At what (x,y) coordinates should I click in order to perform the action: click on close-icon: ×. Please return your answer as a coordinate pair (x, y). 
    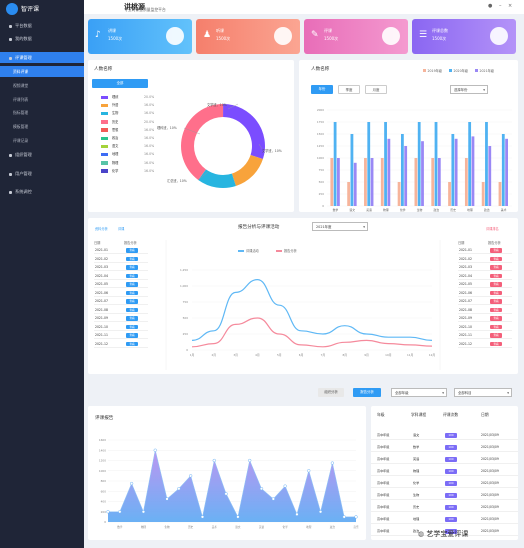
    Looking at the image, I should click on (510, 6).